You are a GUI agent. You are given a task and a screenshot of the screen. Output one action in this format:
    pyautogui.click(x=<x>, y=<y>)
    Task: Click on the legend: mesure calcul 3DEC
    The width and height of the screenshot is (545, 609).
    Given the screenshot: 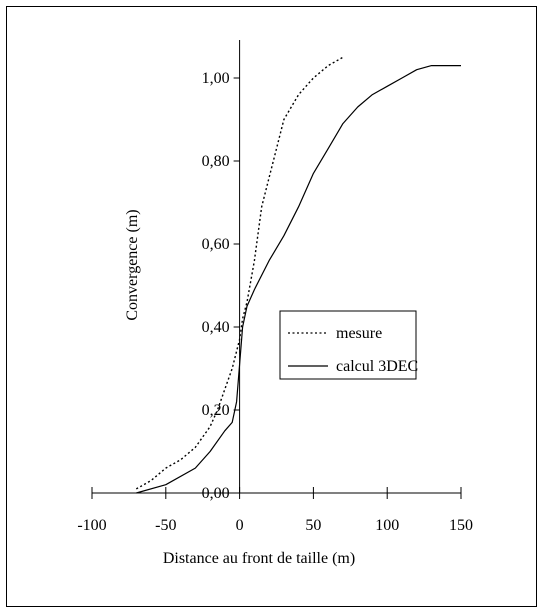 What is the action you would take?
    pyautogui.click(x=348, y=345)
    